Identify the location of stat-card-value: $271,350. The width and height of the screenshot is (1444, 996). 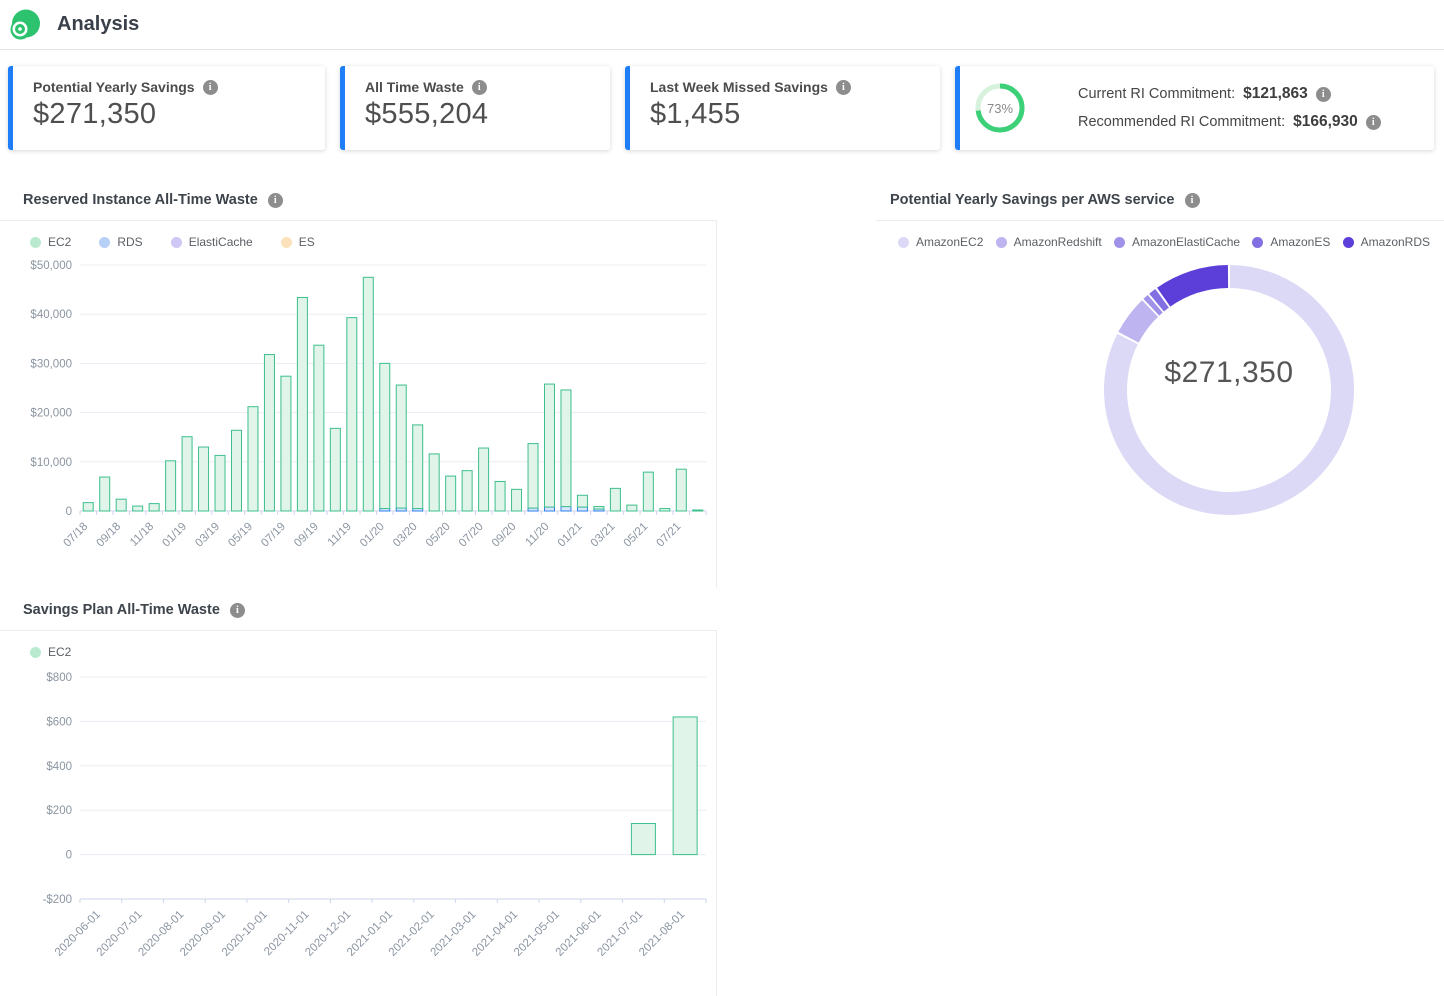
(95, 114).